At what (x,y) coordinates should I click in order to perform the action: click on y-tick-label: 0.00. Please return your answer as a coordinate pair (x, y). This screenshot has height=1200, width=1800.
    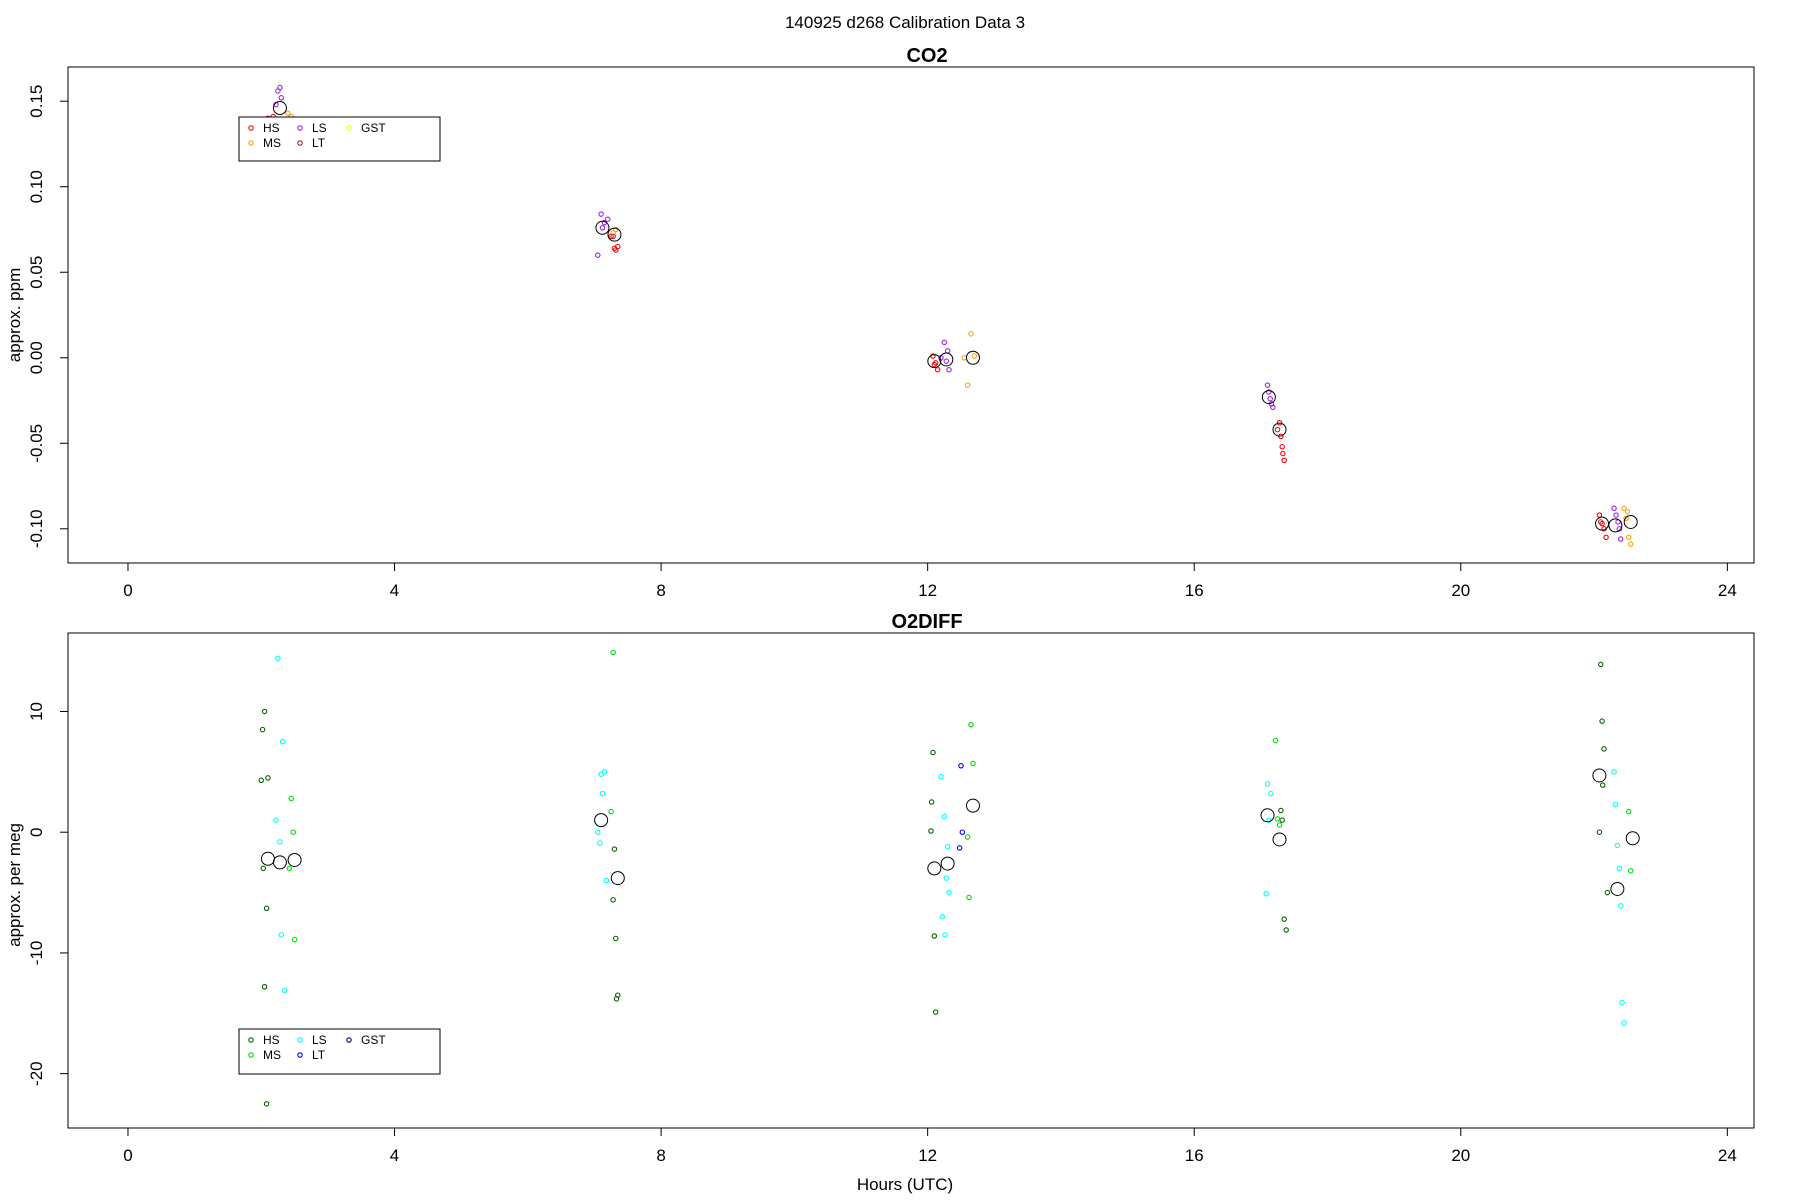
    Looking at the image, I should click on (36, 357).